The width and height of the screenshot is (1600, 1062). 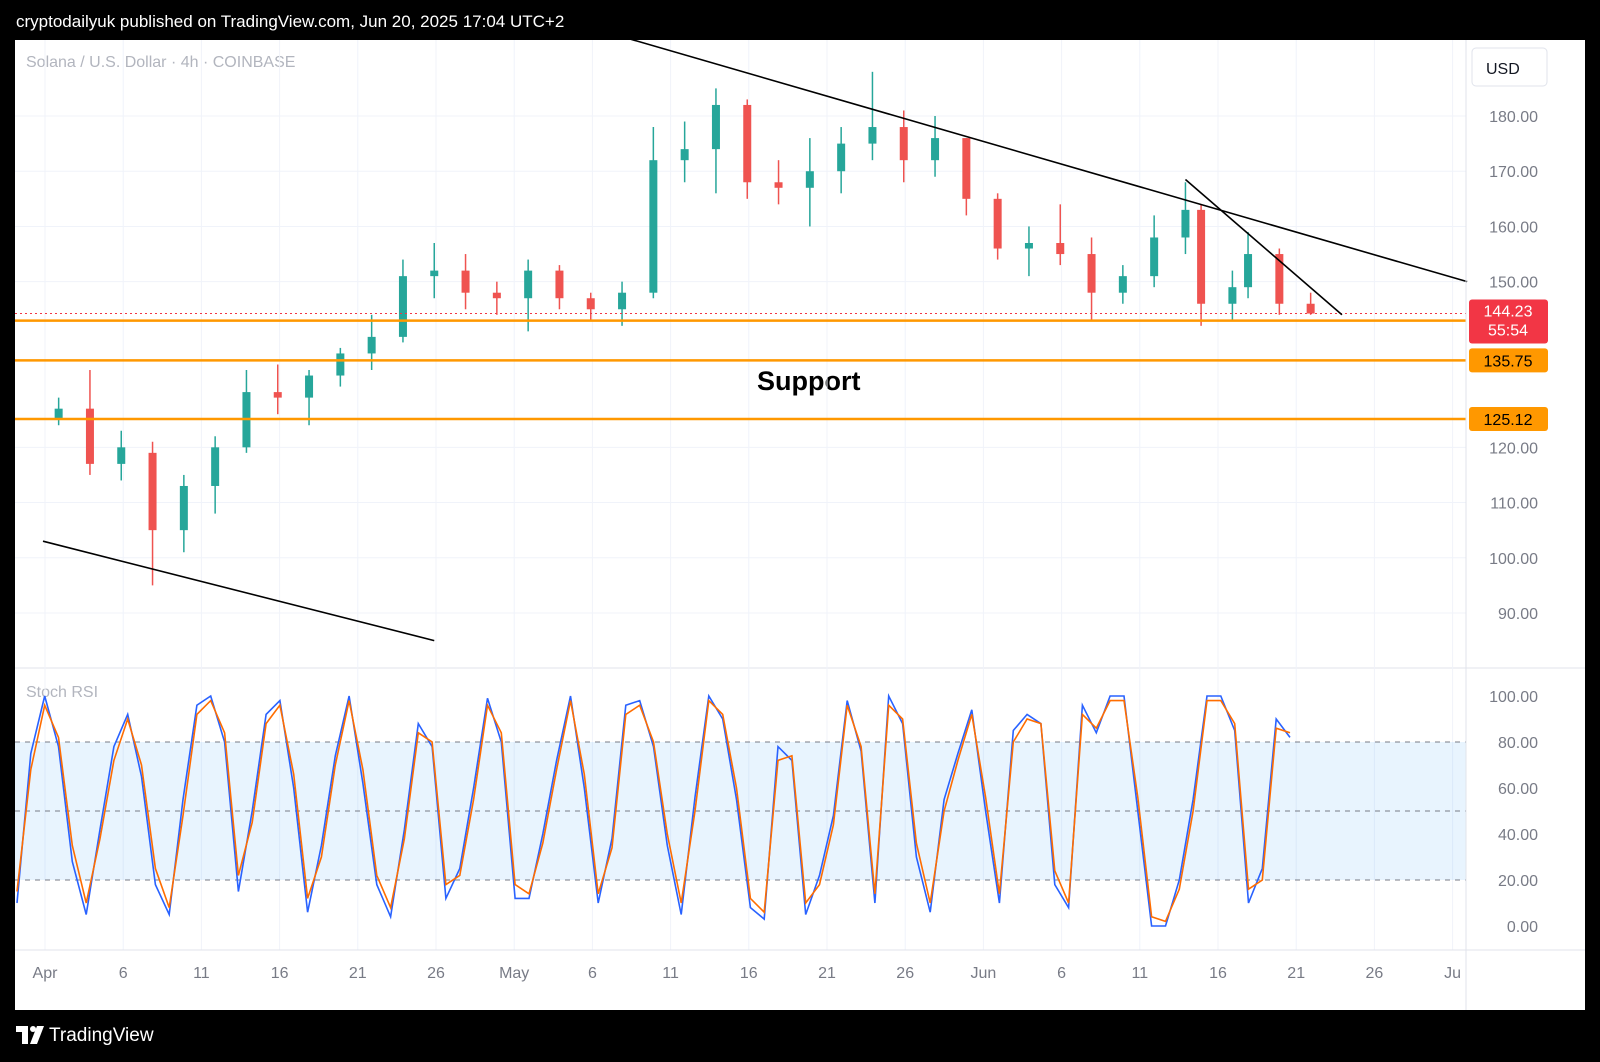 What do you see at coordinates (1522, 927) in the screenshot?
I see `stoch-tick-label: 0.00` at bounding box center [1522, 927].